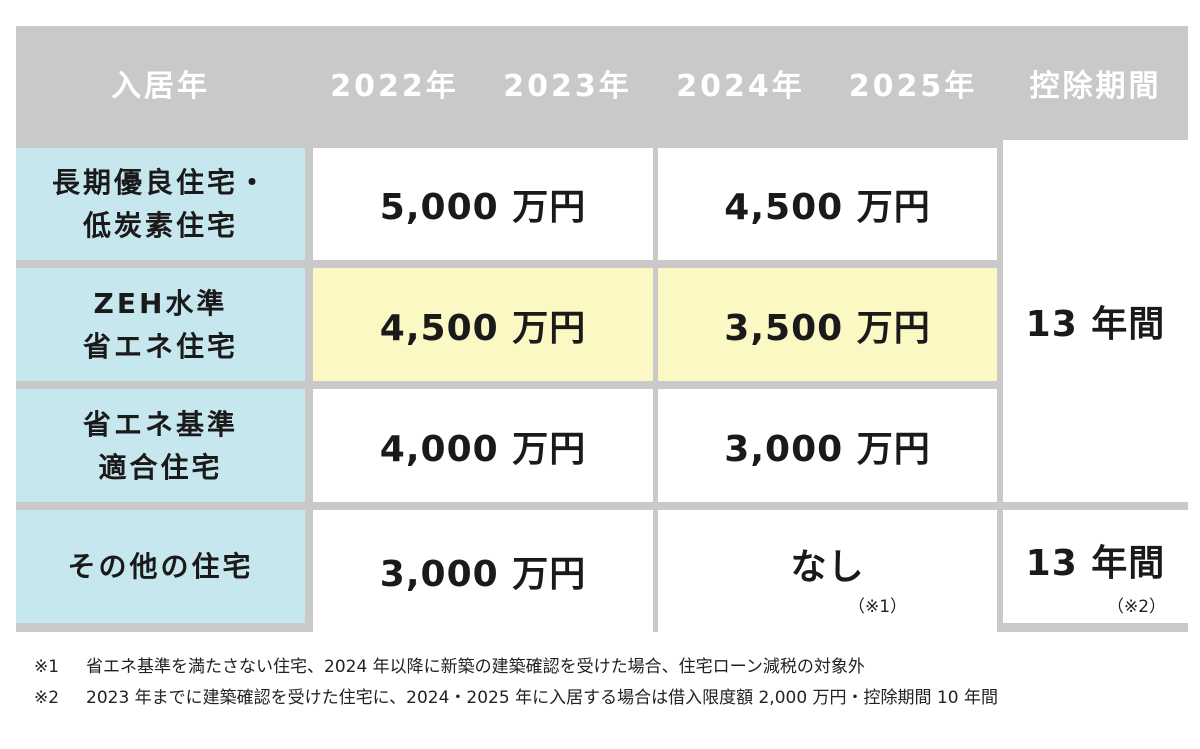  Describe the element at coordinates (160, 467) in the screenshot. I see `row-label-line: 適合住宅` at that location.